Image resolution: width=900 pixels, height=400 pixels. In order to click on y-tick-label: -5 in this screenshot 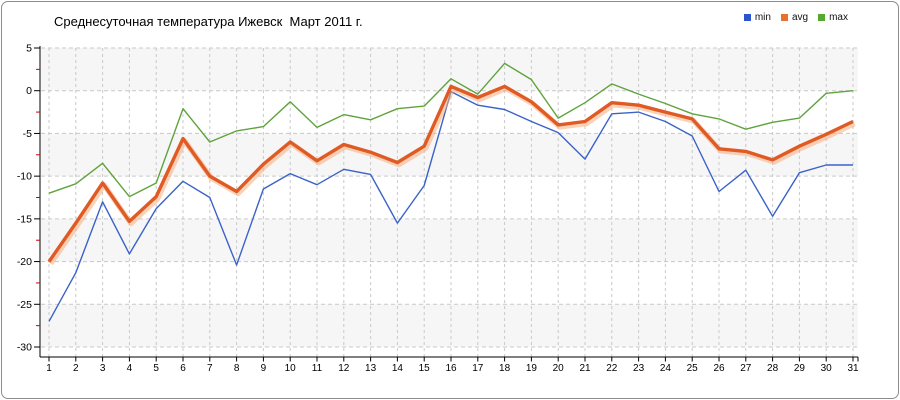, I will do `click(27, 134)`.